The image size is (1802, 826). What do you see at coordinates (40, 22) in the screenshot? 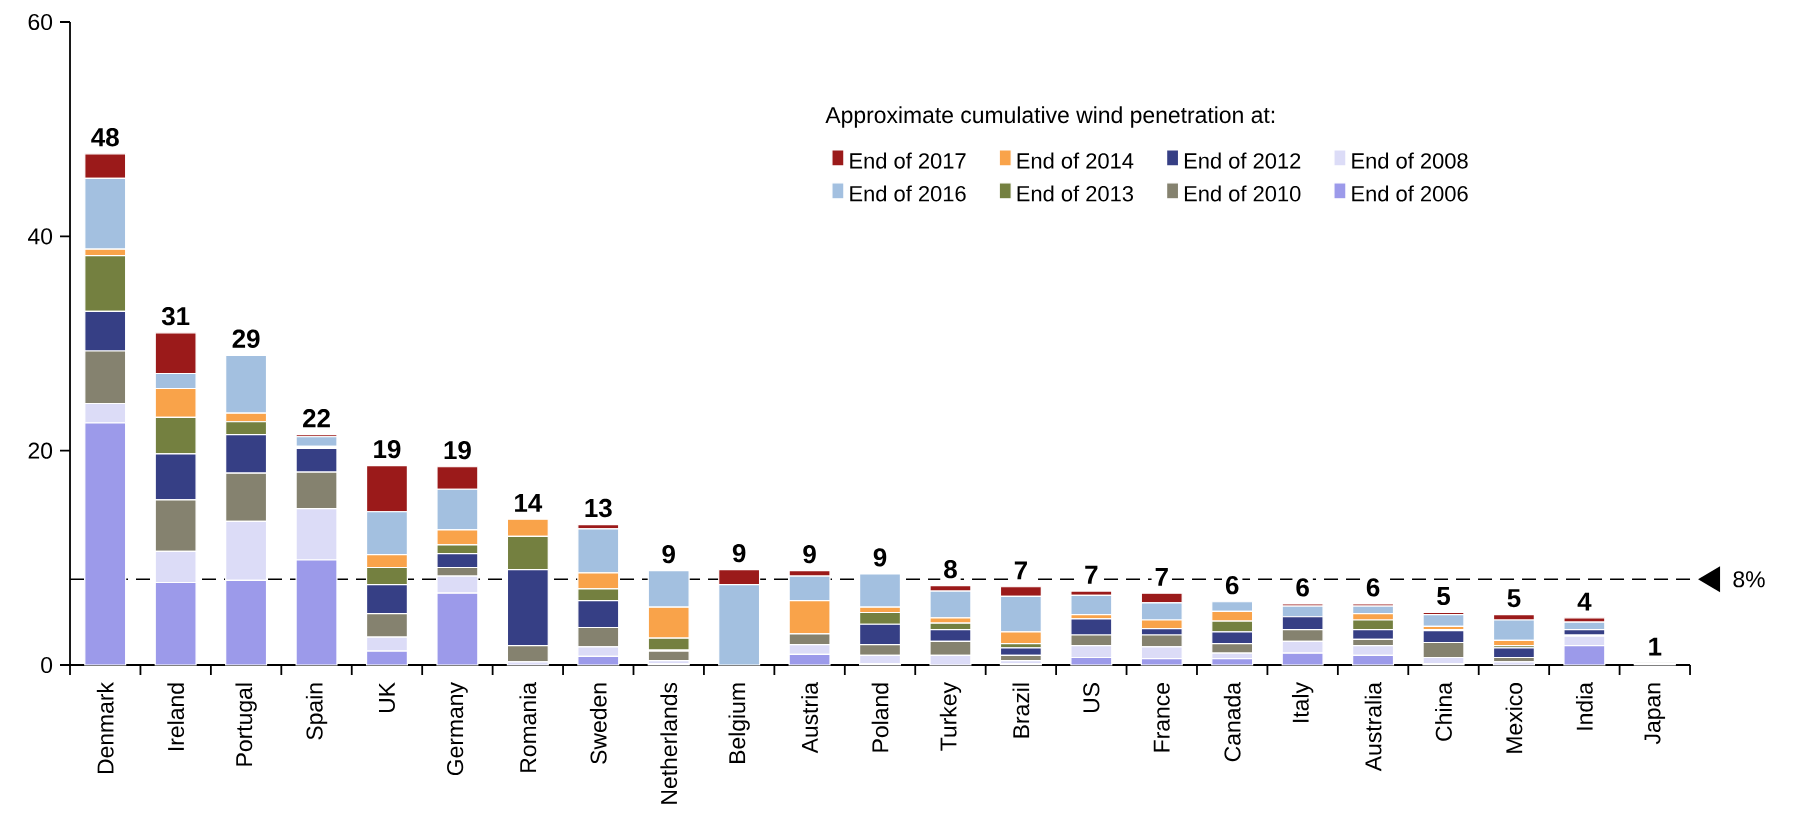
I see `y-tick-label: 60` at bounding box center [40, 22].